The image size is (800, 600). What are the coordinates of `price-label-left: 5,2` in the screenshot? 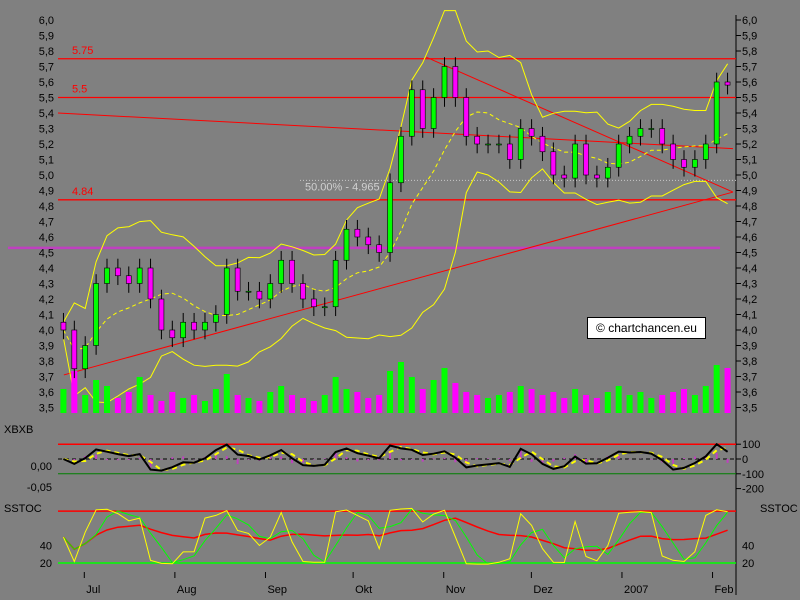 It's located at (46, 145).